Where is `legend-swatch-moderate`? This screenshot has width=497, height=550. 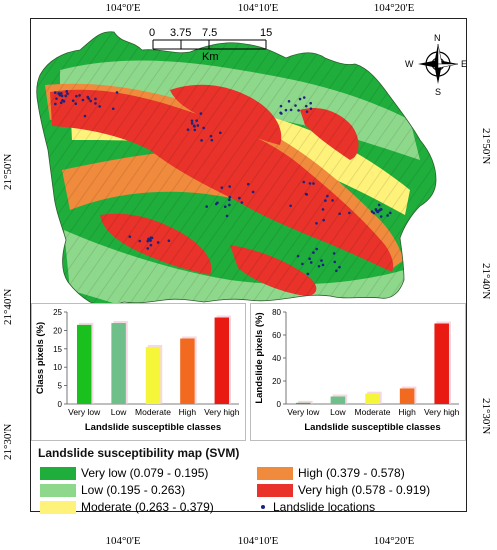 legend-swatch-moderate is located at coordinates (58, 507).